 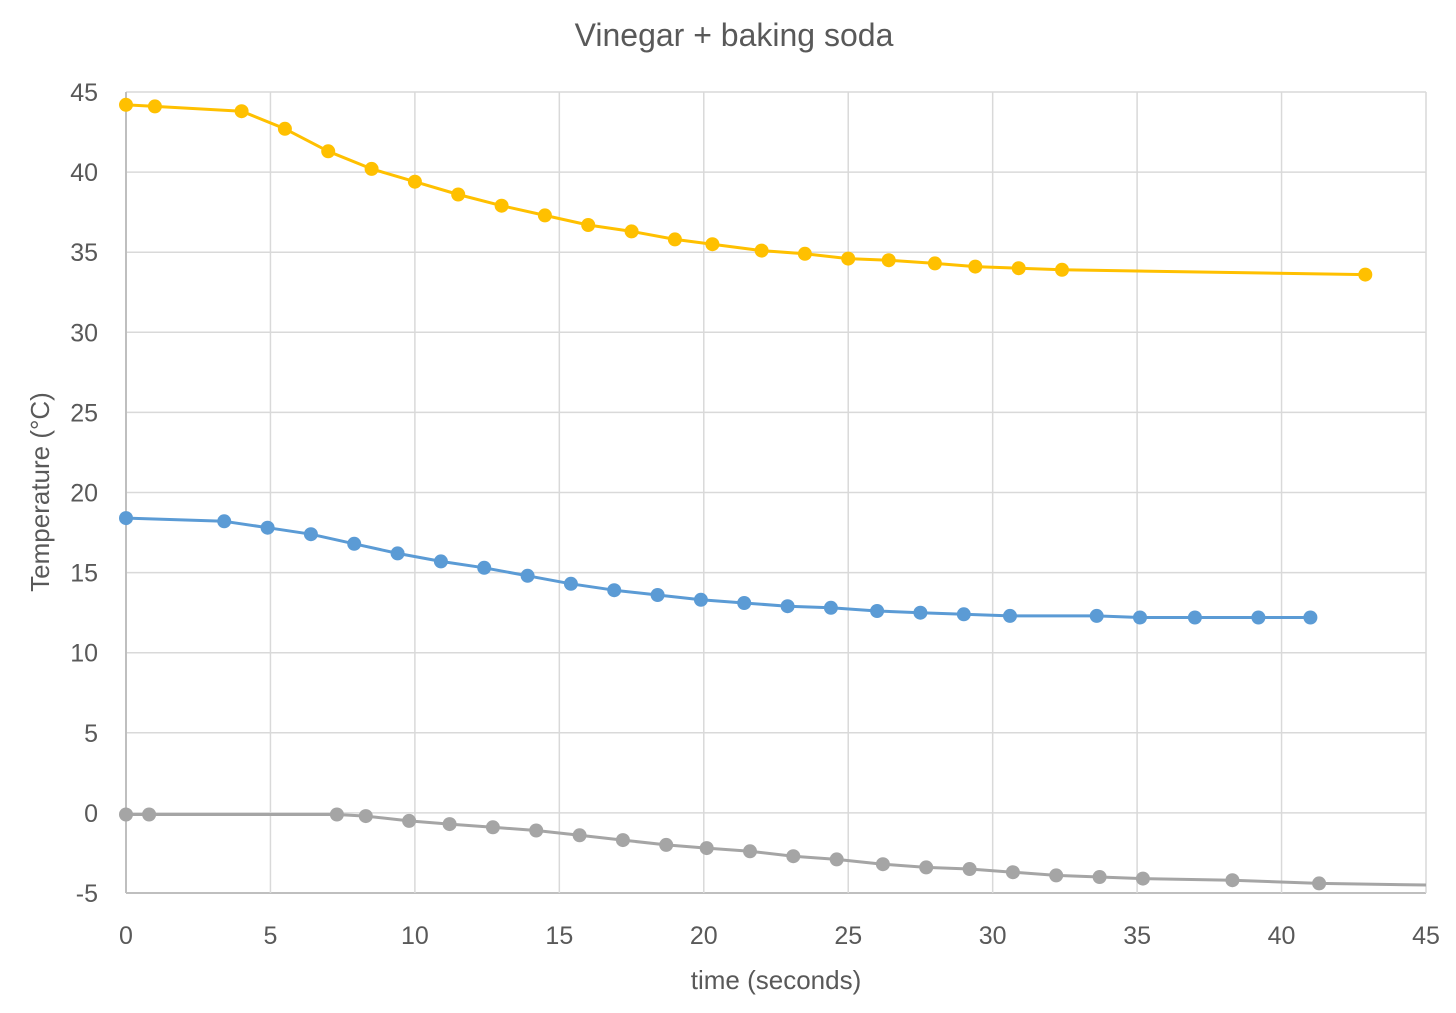 I want to click on y-tick-label: 25, so click(x=84, y=413).